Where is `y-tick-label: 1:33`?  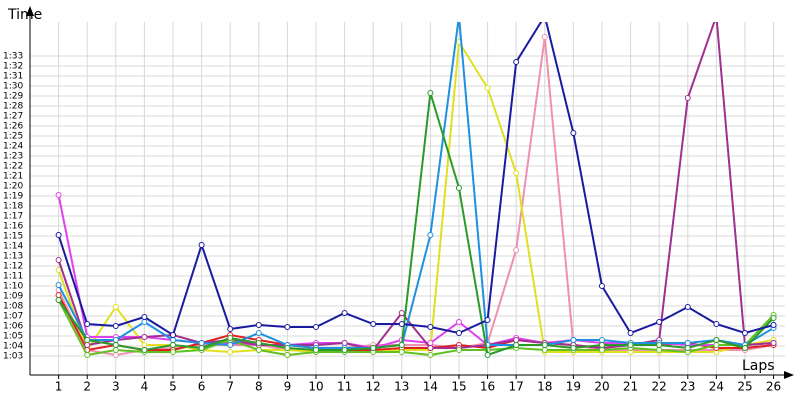 y-tick-label: 1:33 is located at coordinates (13, 57).